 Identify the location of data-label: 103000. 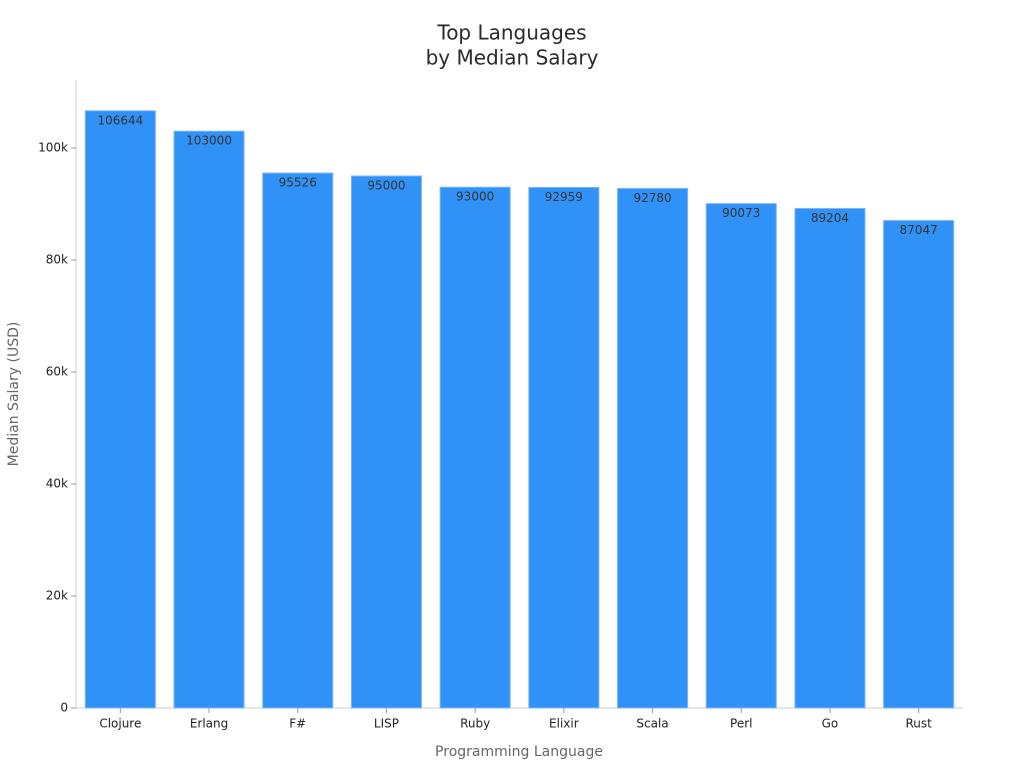
(209, 141).